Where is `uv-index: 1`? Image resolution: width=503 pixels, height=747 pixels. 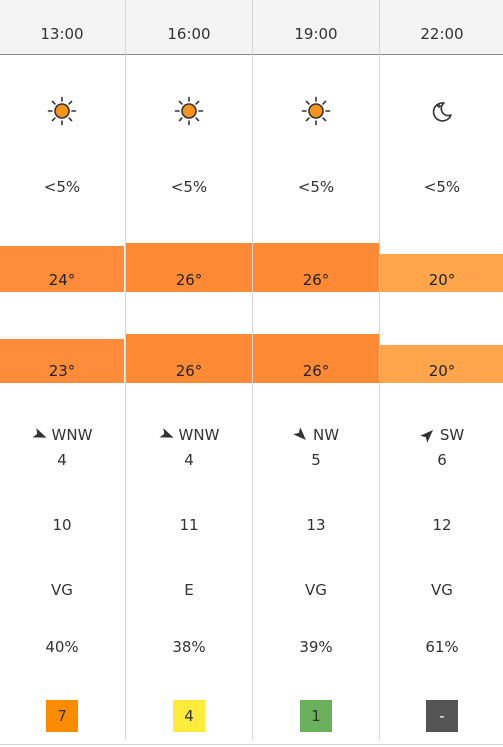
uv-index: 1 is located at coordinates (316, 716).